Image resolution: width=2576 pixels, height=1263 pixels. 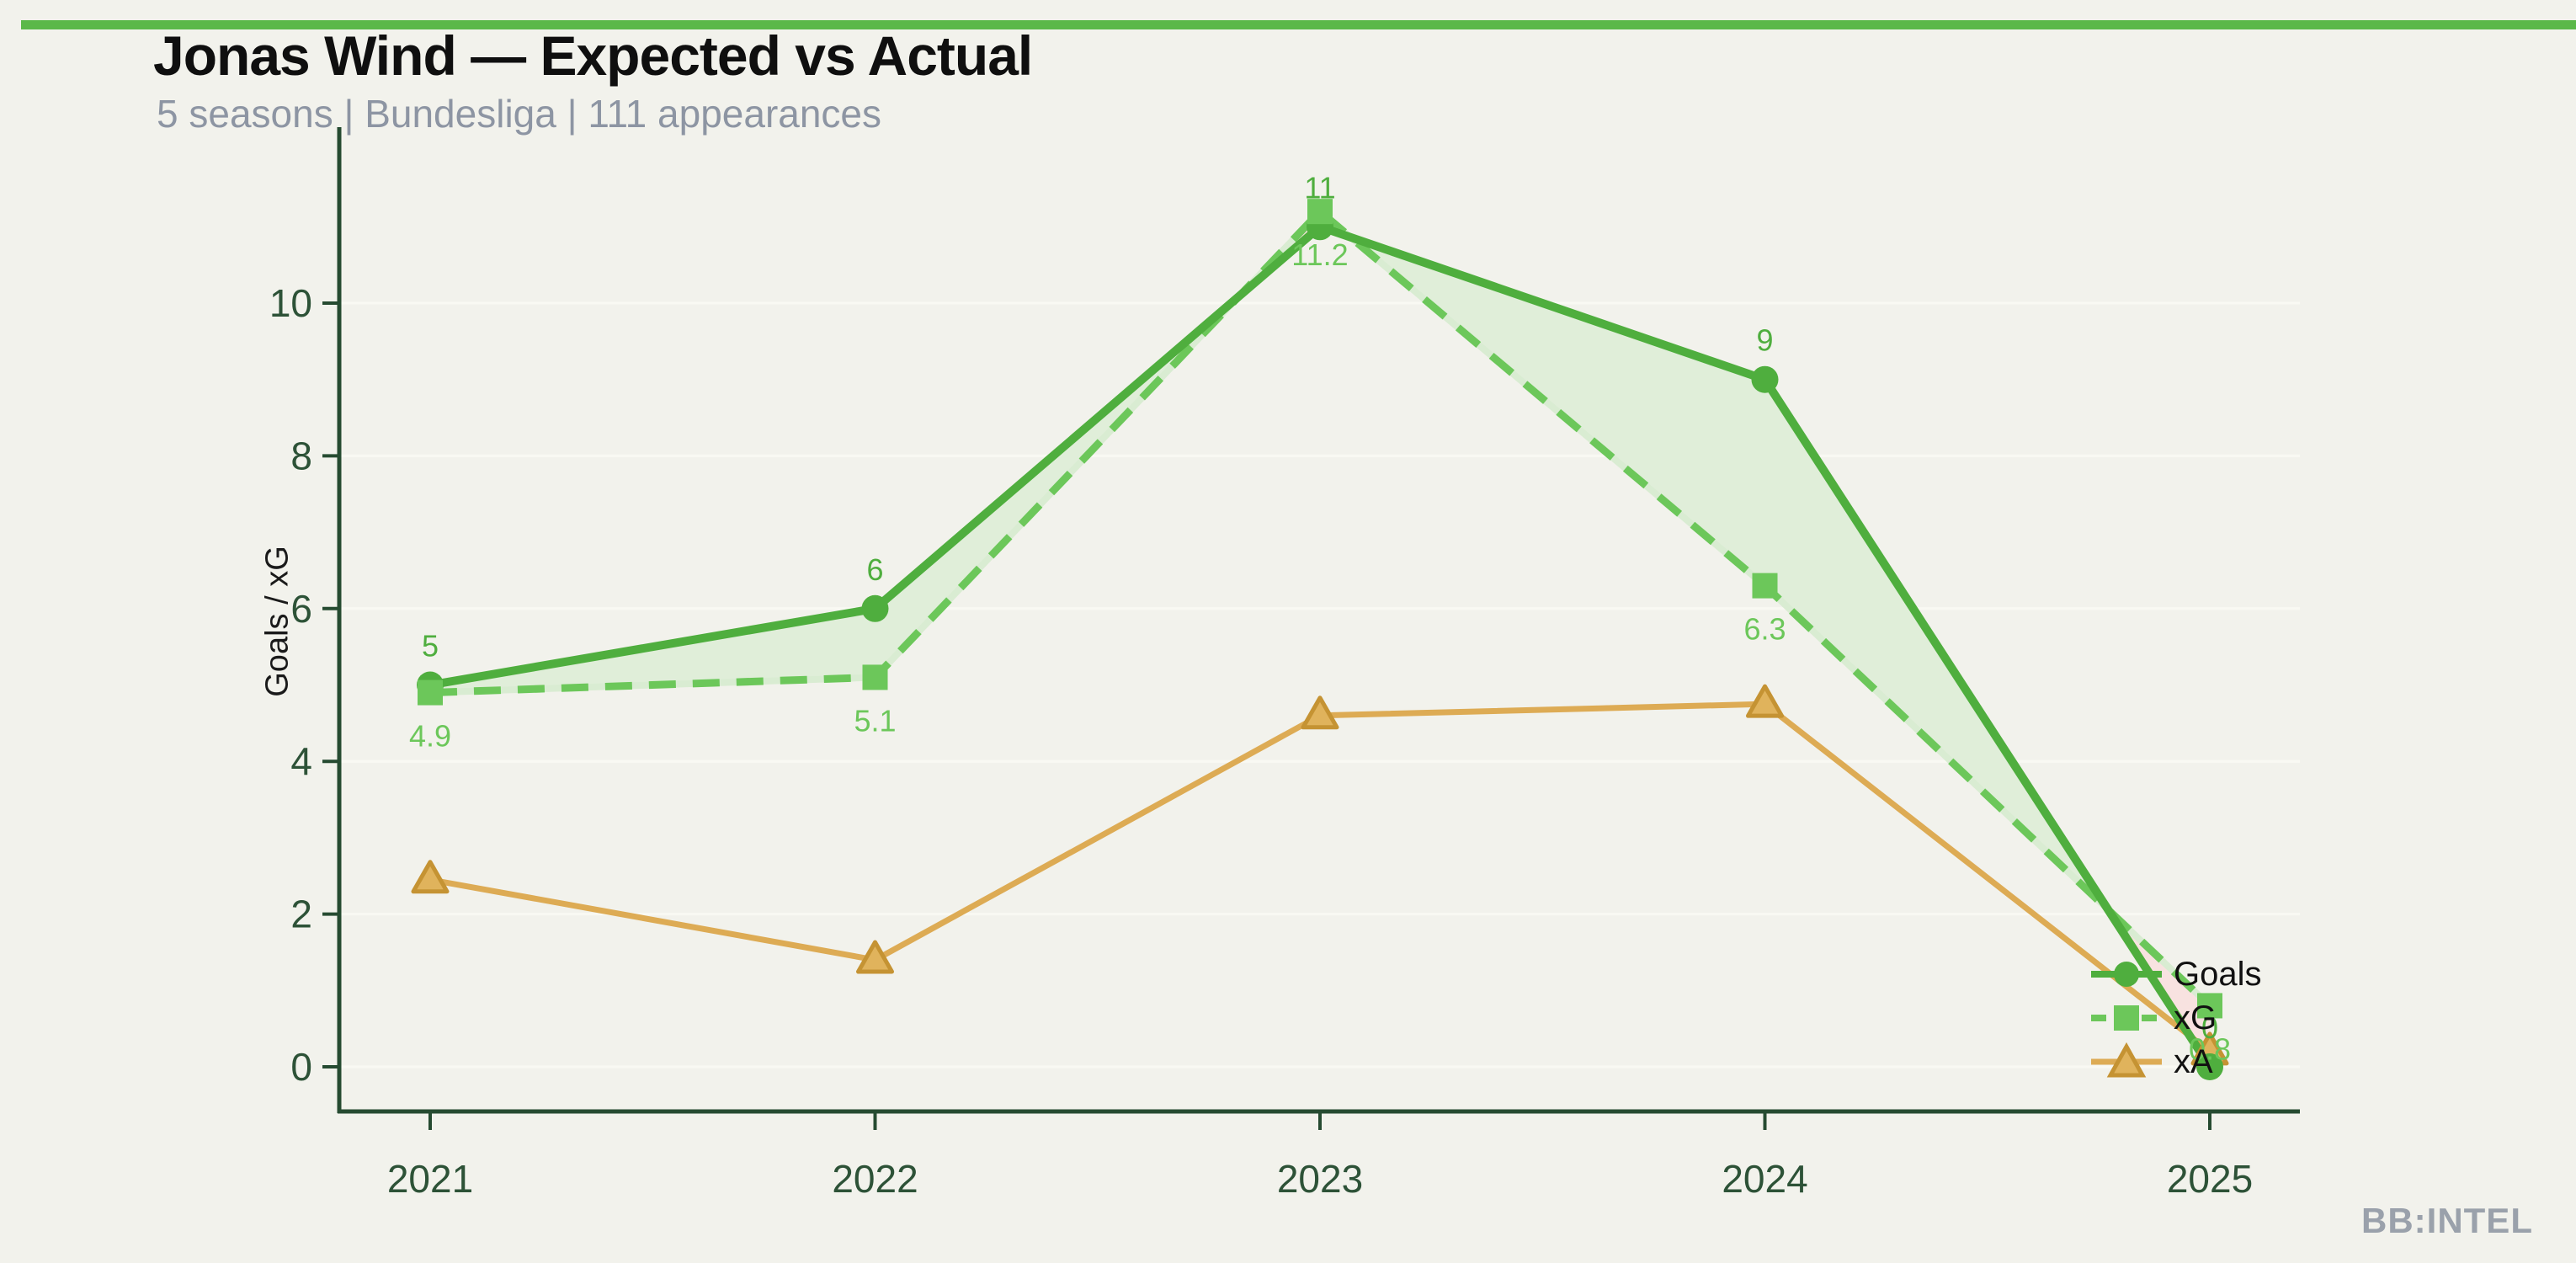 What do you see at coordinates (1765, 340) in the screenshot?
I see `goals-value-label: 9` at bounding box center [1765, 340].